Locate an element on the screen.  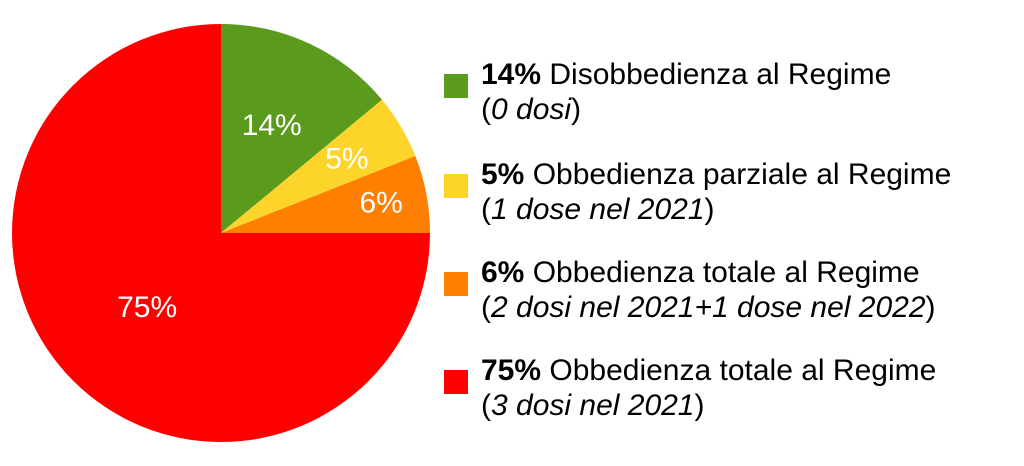
slice-labels: 14% 5% 6% 75% is located at coordinates (260, 216).